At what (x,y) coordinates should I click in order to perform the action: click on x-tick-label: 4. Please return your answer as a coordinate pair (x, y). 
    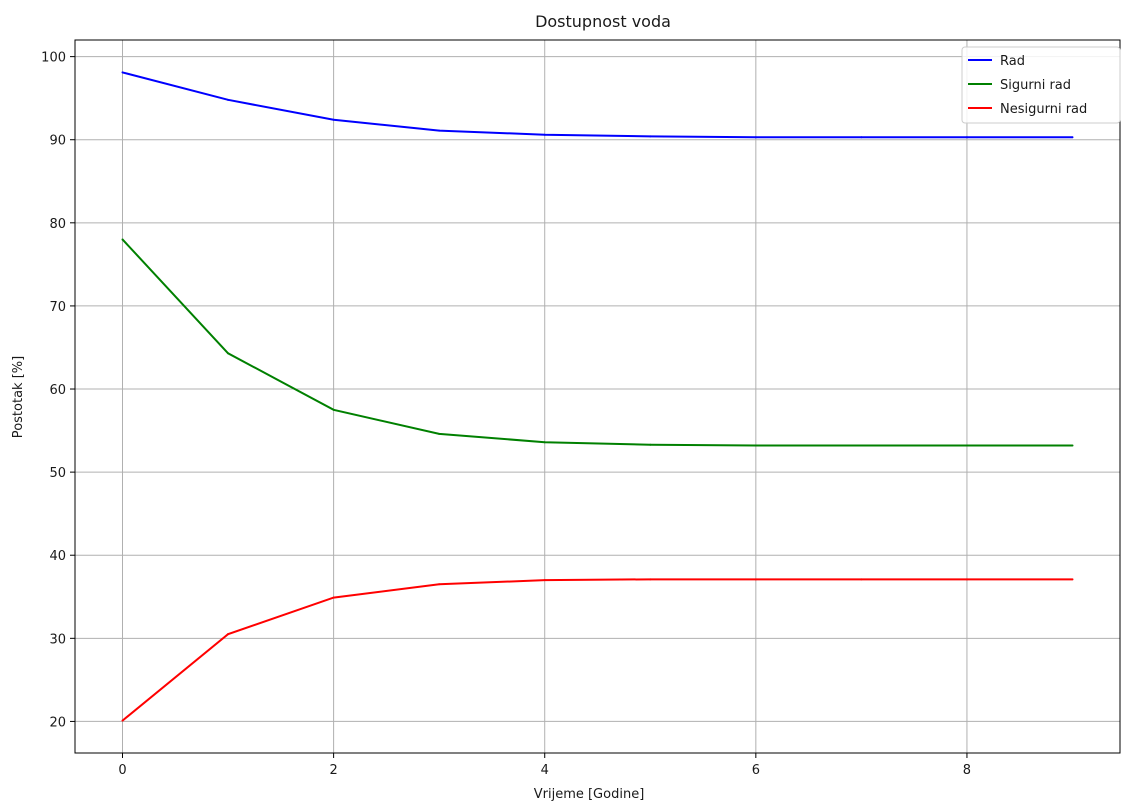
    Looking at the image, I should click on (545, 770).